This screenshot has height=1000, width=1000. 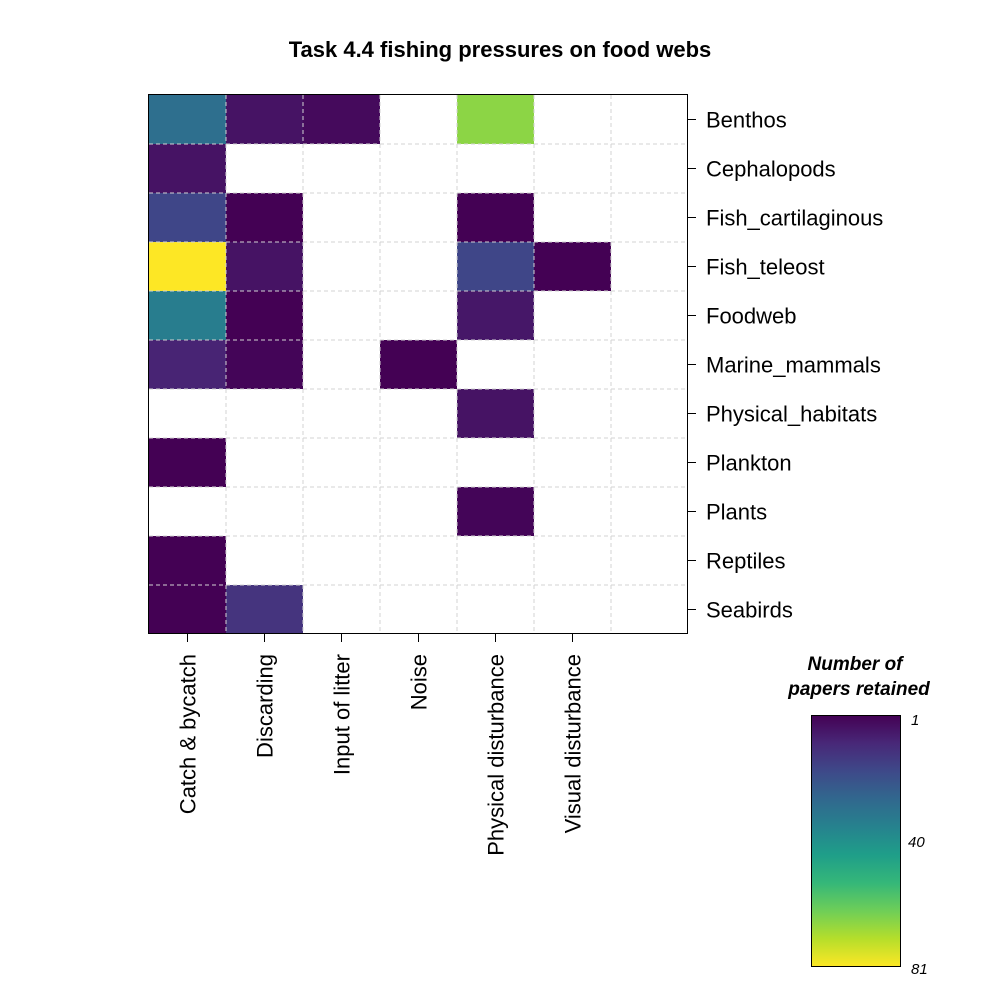 What do you see at coordinates (793, 365) in the screenshot?
I see `row-label-marine_mammals: Marine_mammals` at bounding box center [793, 365].